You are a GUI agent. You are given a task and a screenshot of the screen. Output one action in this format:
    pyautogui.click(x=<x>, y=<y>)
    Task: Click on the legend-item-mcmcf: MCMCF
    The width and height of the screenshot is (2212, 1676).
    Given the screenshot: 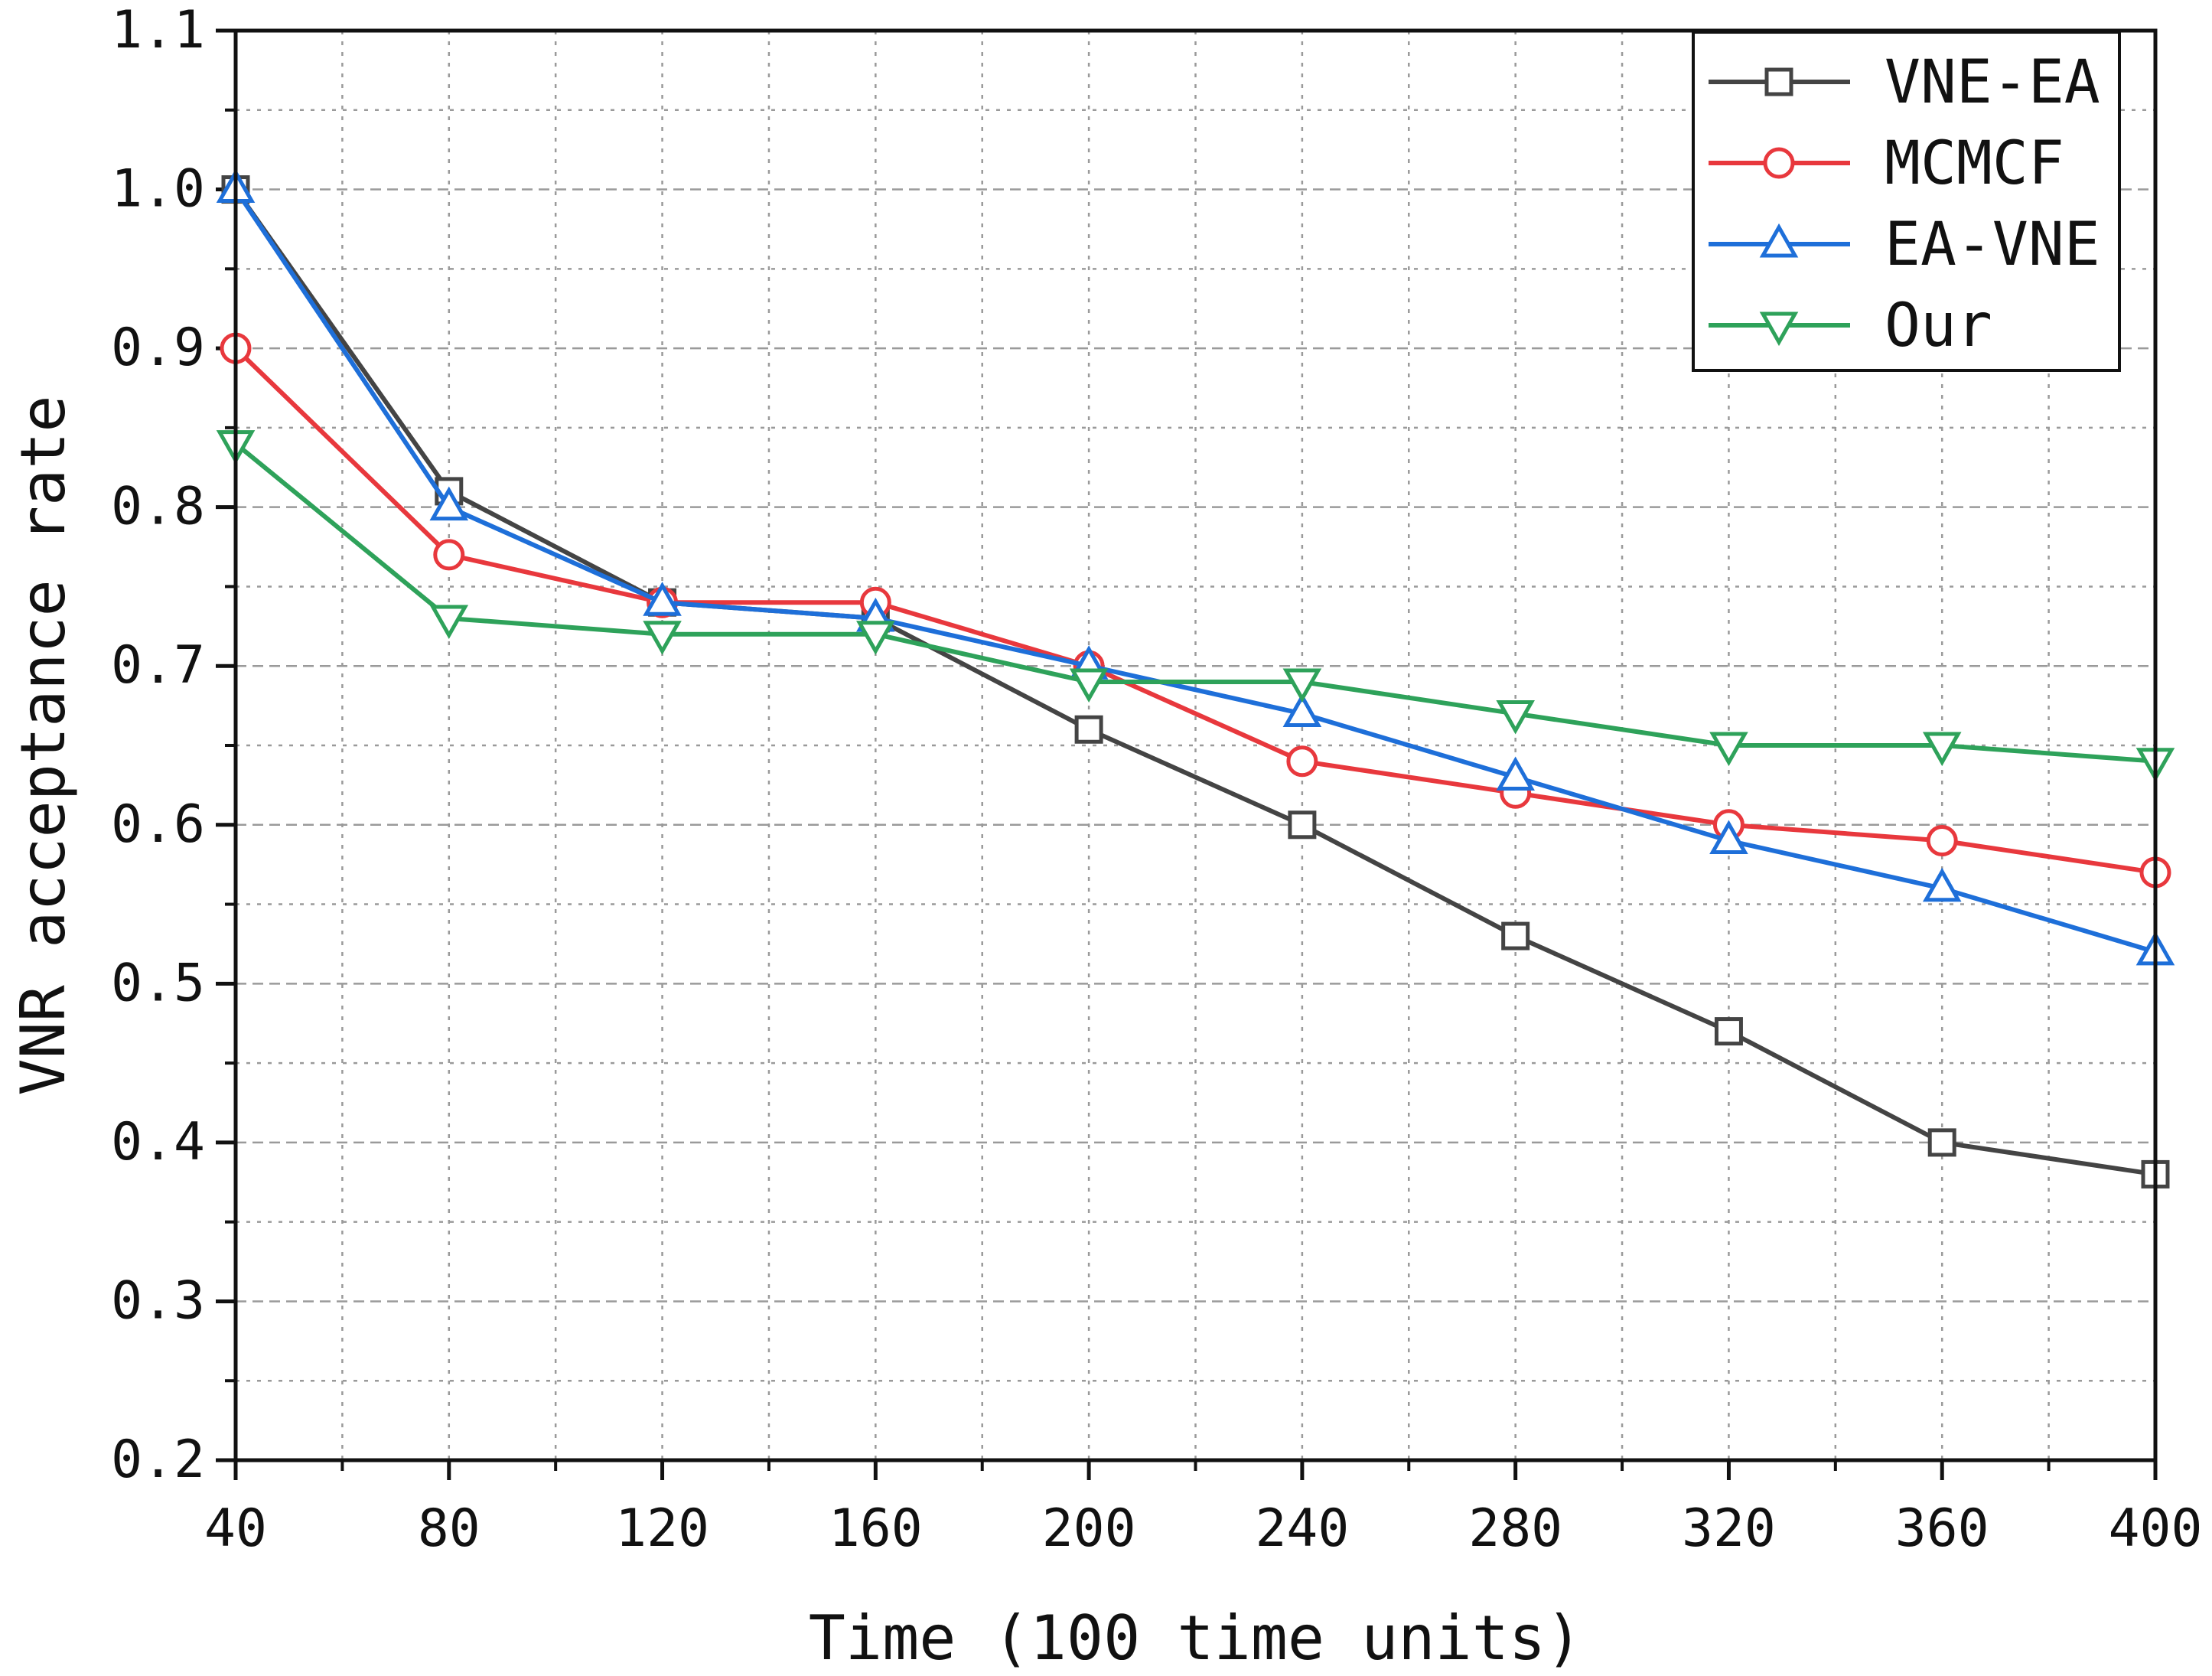 What is the action you would take?
    pyautogui.click(x=1886, y=163)
    